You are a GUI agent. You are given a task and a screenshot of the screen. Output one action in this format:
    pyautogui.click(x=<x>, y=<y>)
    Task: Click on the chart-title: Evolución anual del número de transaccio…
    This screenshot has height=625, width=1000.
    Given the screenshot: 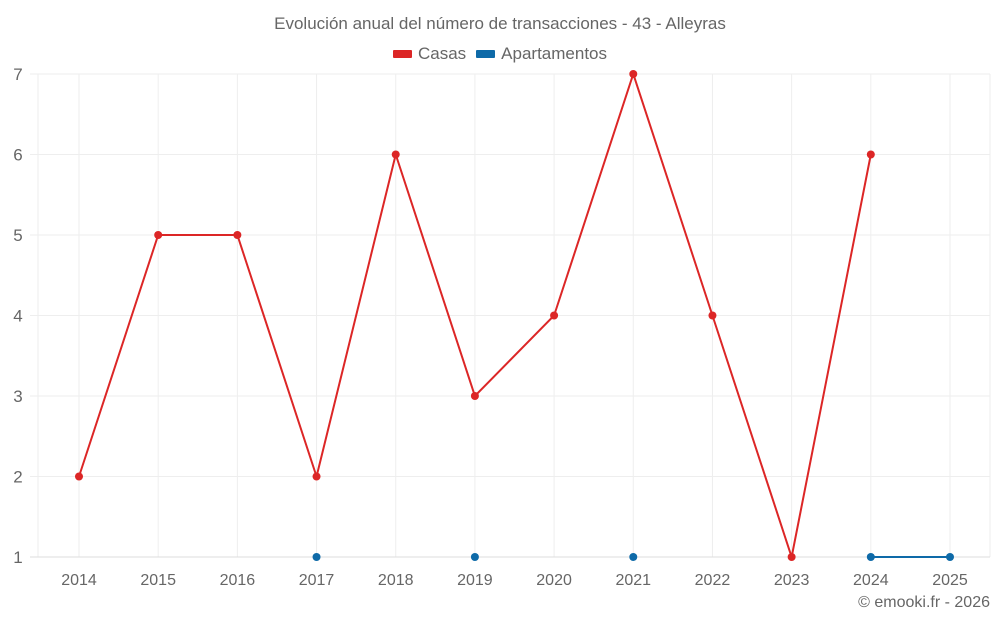 What is the action you would take?
    pyautogui.click(x=500, y=23)
    